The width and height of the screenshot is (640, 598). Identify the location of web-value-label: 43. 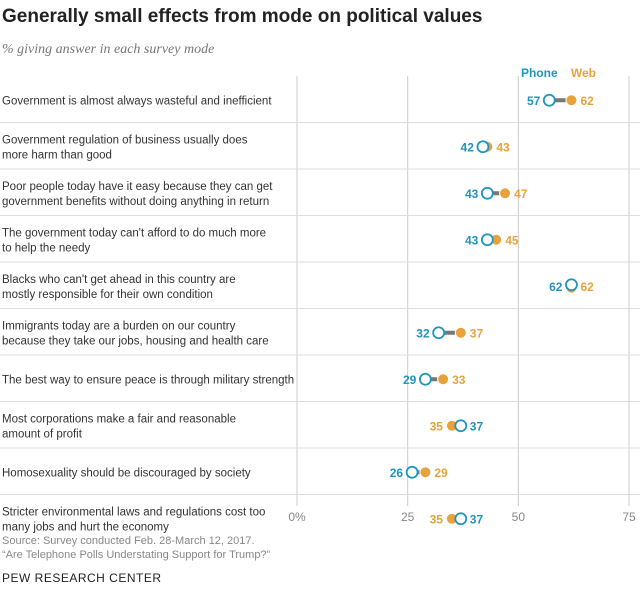
(503, 147).